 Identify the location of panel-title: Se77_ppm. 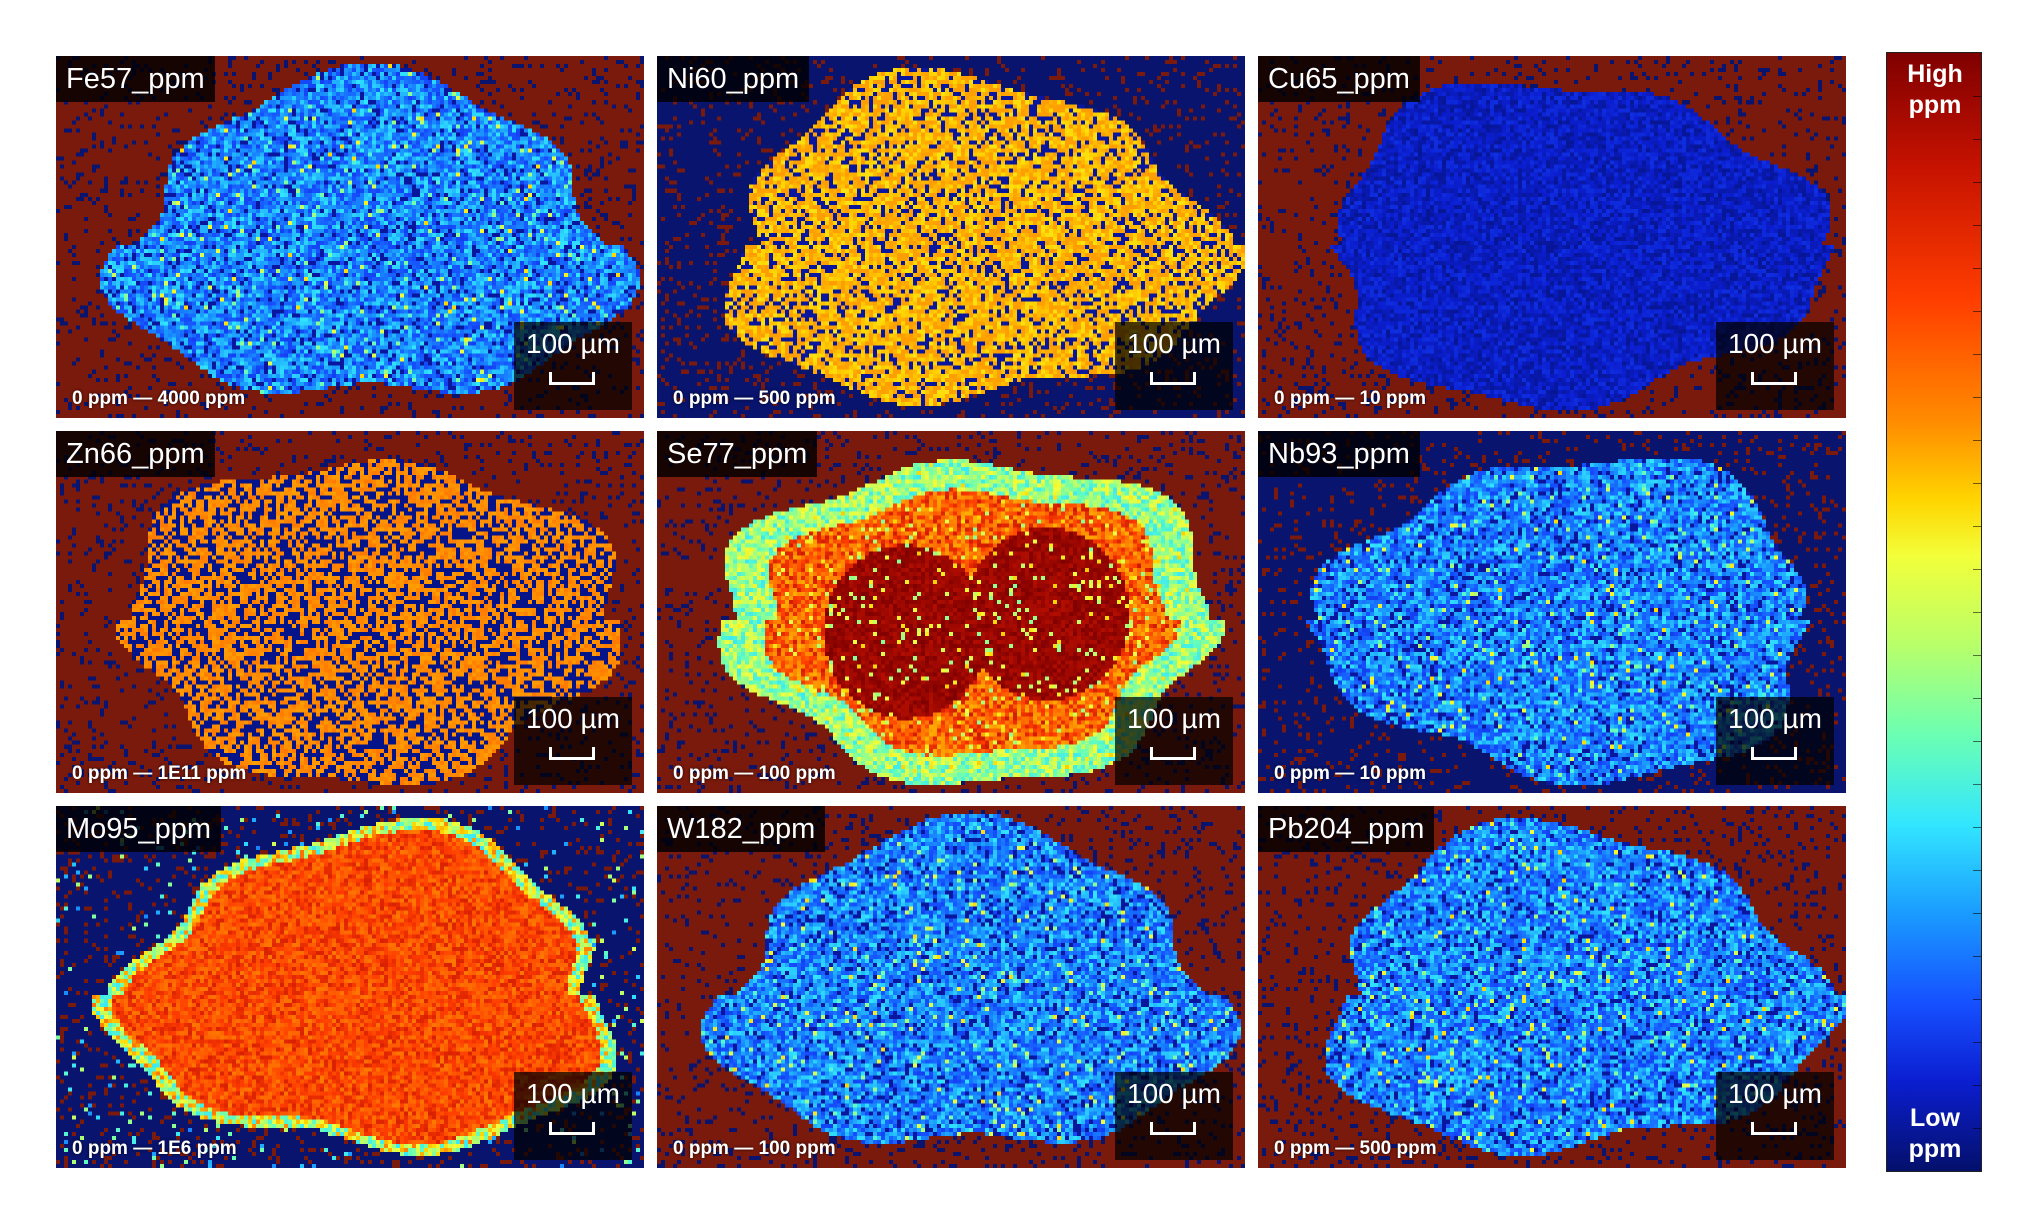
(737, 454).